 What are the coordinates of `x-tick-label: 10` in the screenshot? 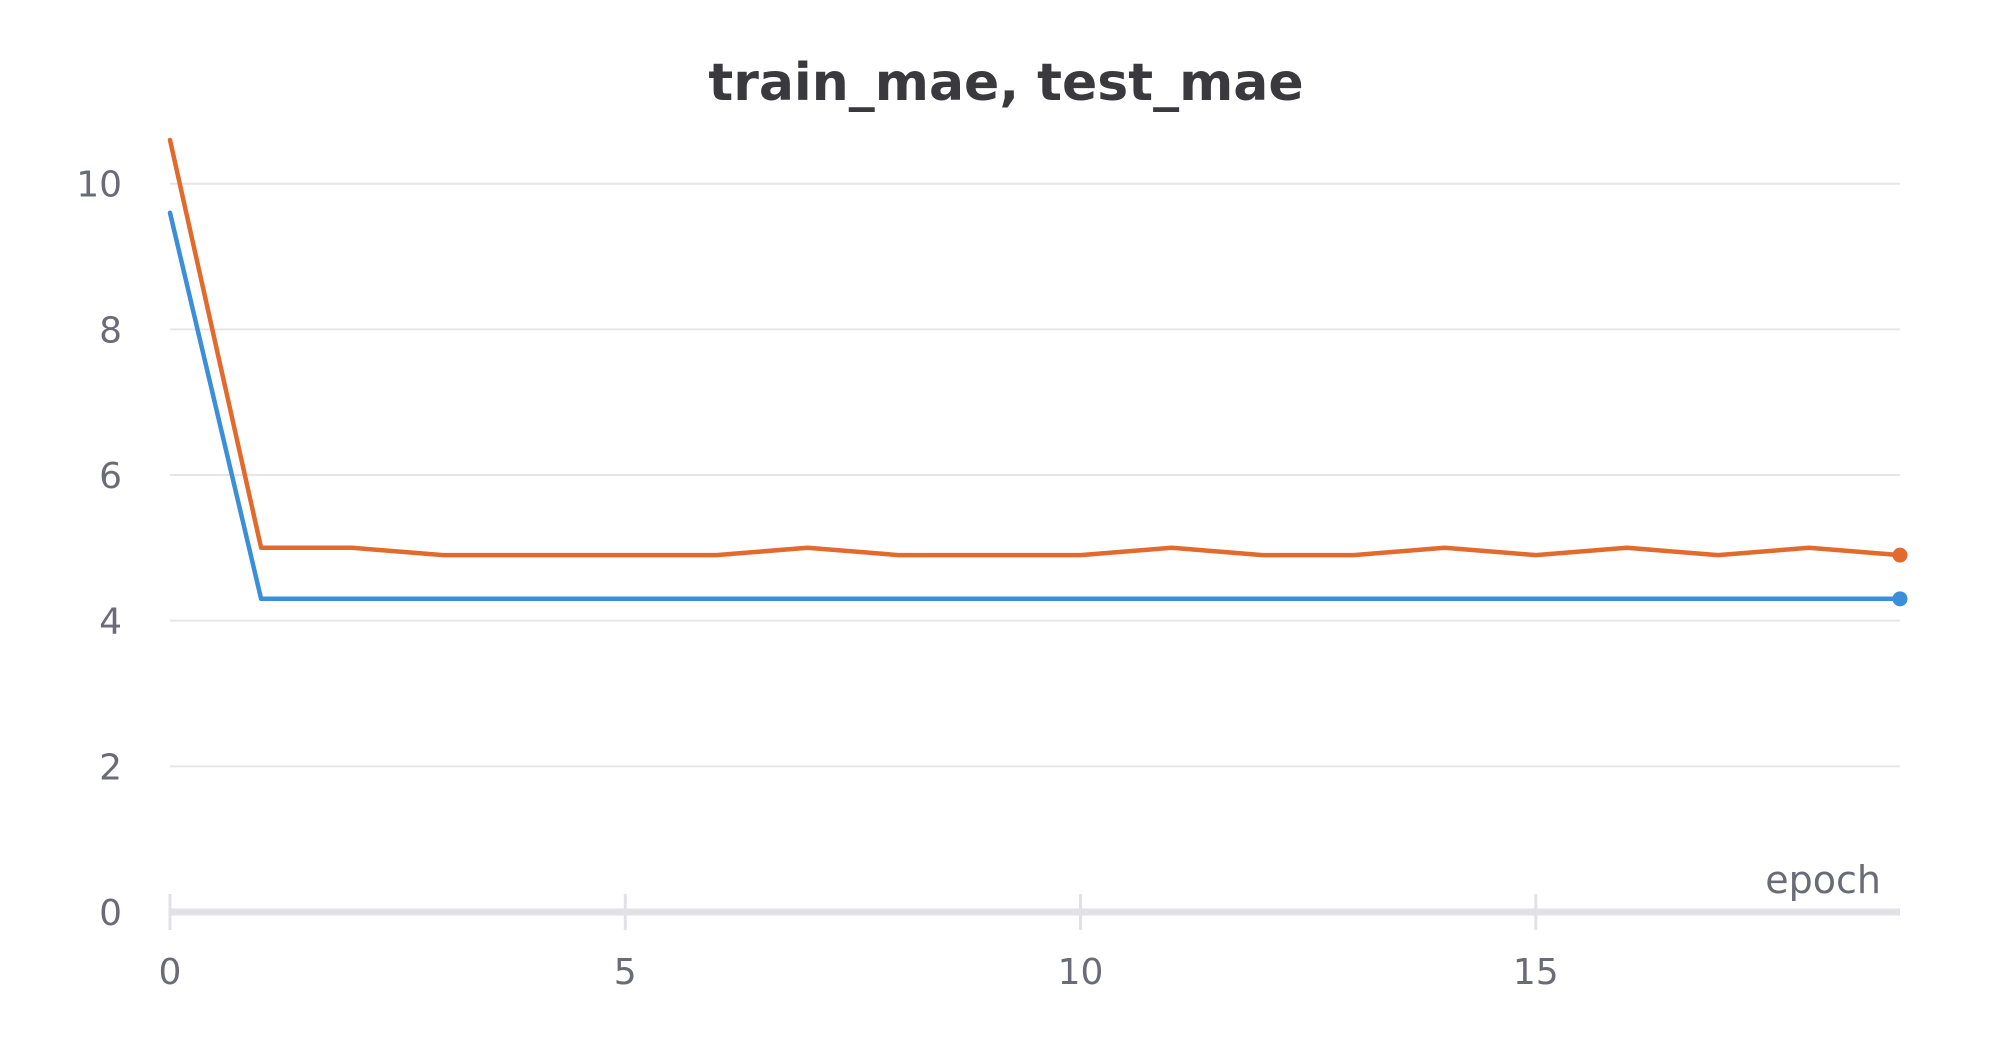 It's located at (1081, 972).